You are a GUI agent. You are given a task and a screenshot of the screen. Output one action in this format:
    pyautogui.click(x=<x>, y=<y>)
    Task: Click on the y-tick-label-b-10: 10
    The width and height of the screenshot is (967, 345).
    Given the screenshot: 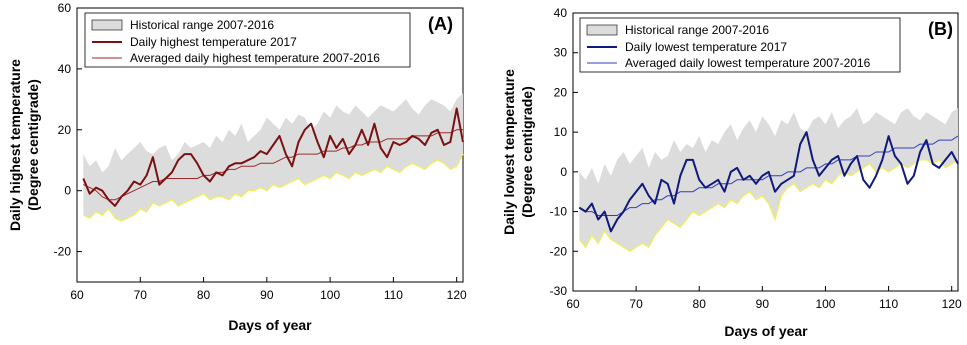 What is the action you would take?
    pyautogui.click(x=561, y=132)
    